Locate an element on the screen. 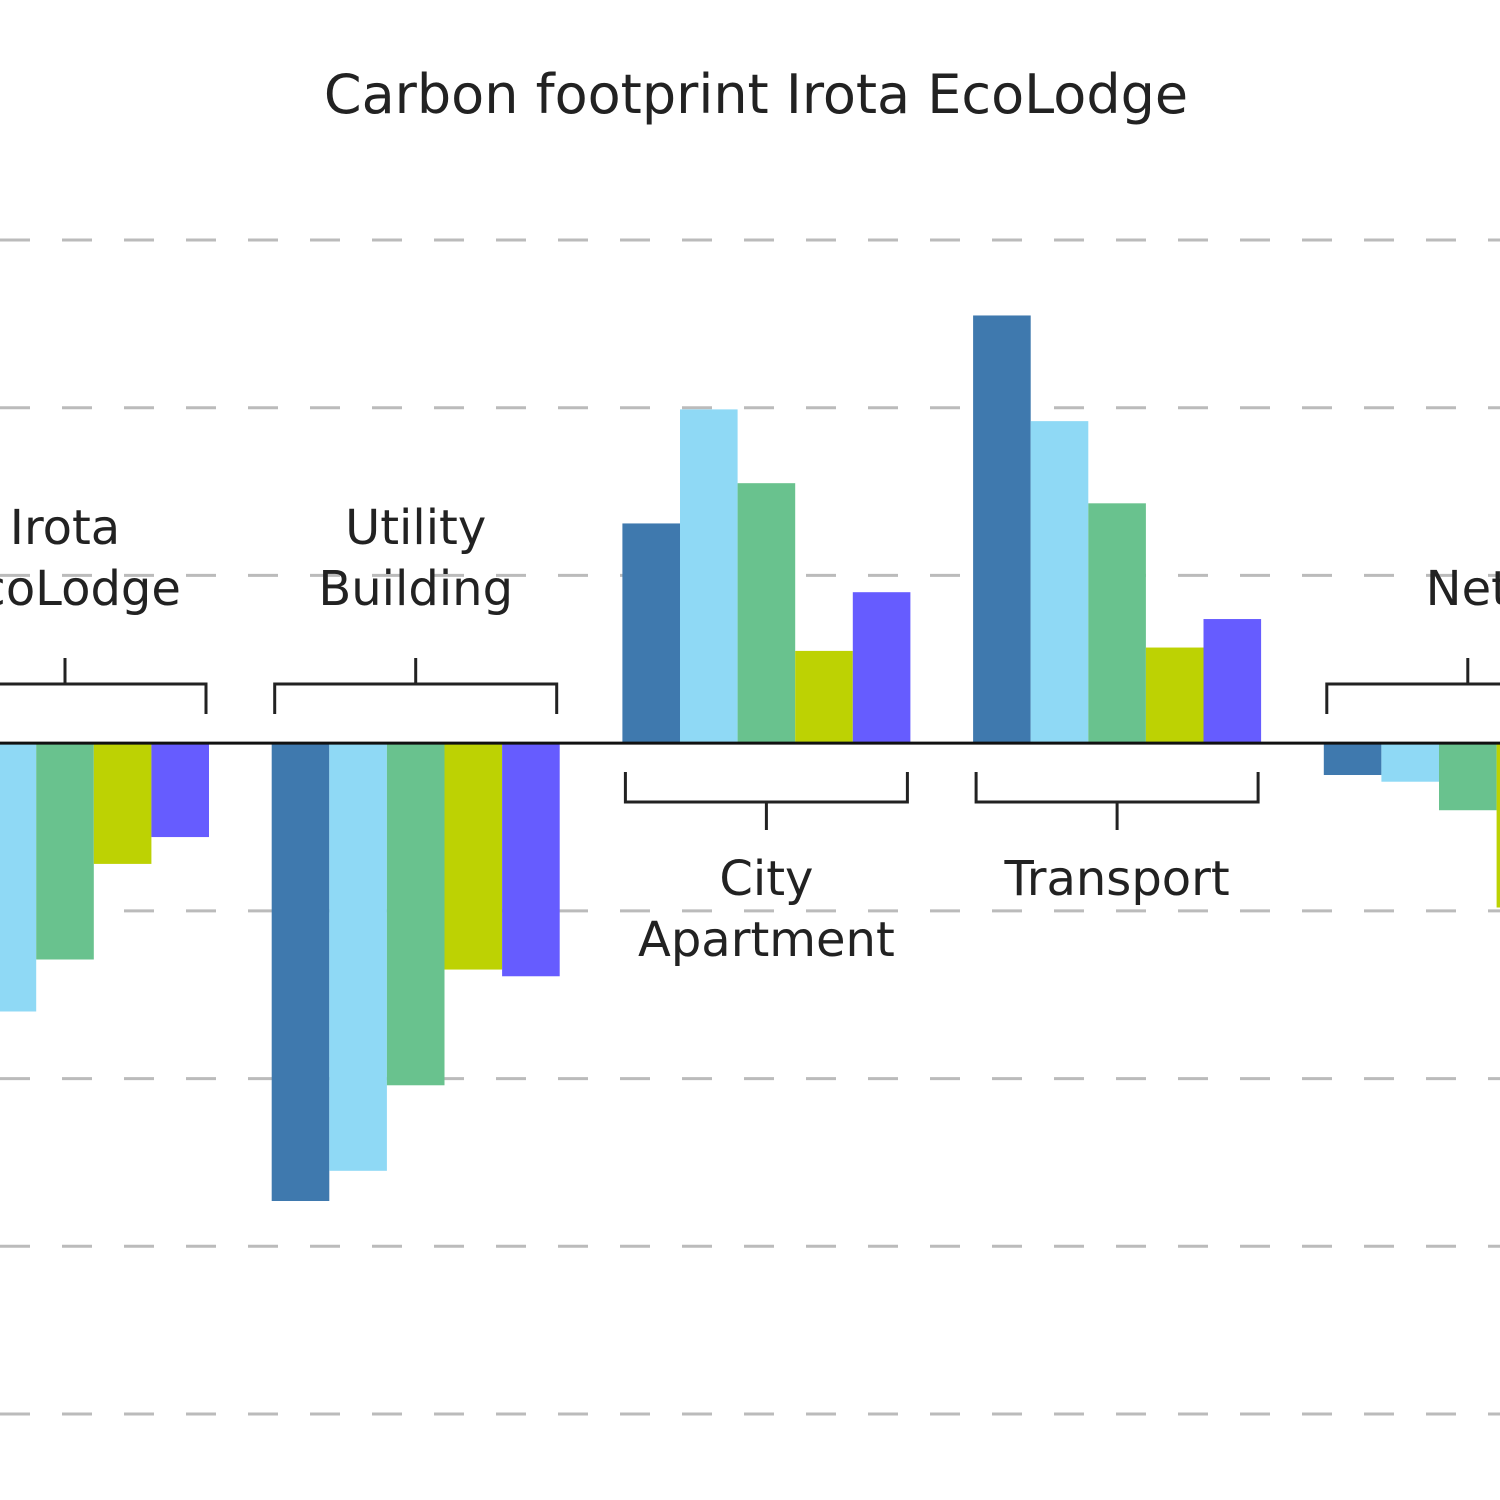 This screenshot has height=1500, width=1500. x-tick-label: Utility Building is located at coordinates (415, 558).